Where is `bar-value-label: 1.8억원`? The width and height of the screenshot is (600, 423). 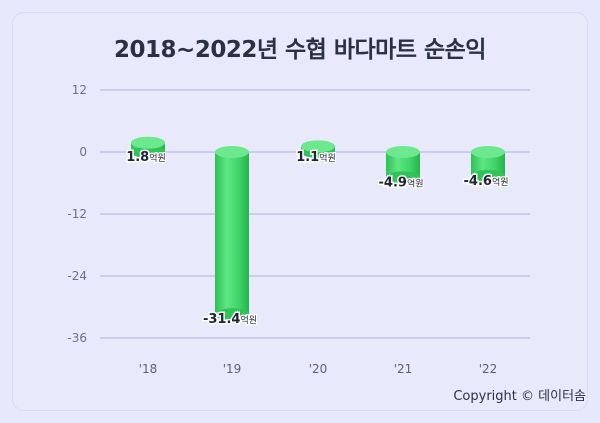 bar-value-label: 1.8억원 is located at coordinates (146, 157).